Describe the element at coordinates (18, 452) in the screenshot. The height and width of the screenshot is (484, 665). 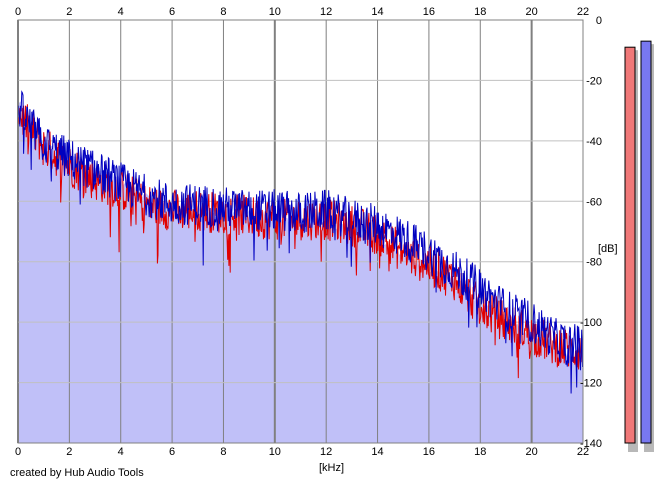
I see `x-tick-label-bottom: 0` at that location.